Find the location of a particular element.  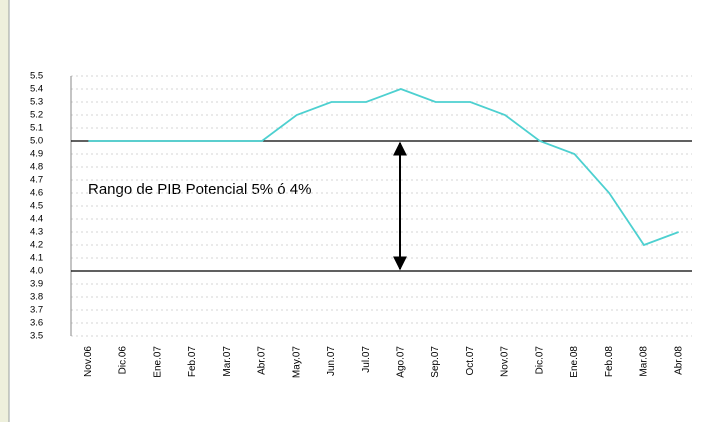

x-tick-label: Ene.08 is located at coordinates (574, 362).